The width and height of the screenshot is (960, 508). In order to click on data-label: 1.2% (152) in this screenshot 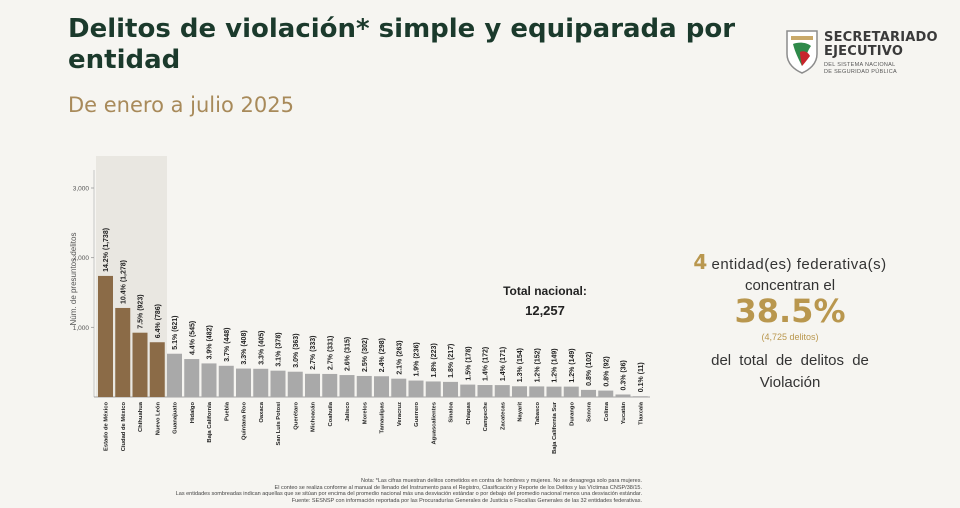, I will do `click(537, 365)`.